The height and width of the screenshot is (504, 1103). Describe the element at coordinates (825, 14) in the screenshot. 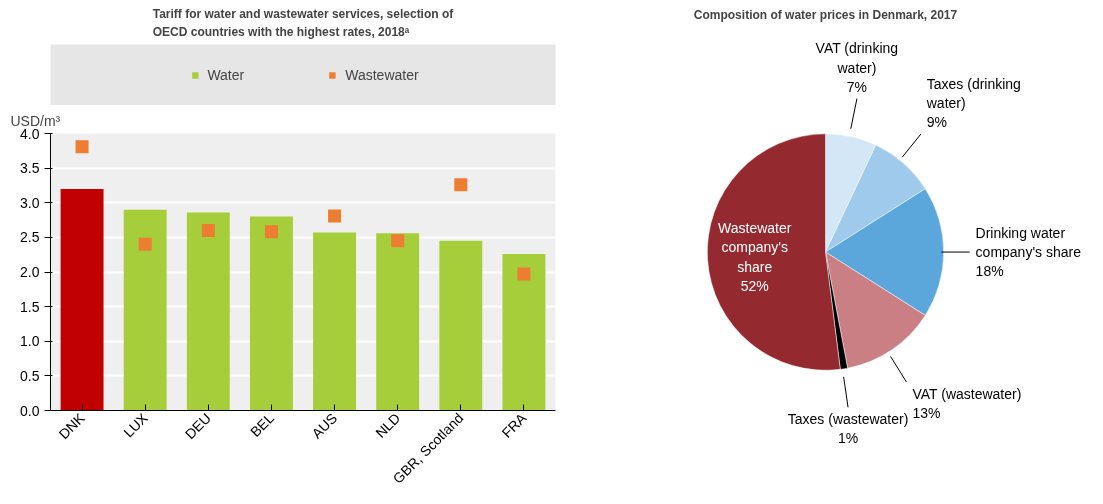

I see `chart-title: Composition of water prices in Denmark, 2017` at that location.